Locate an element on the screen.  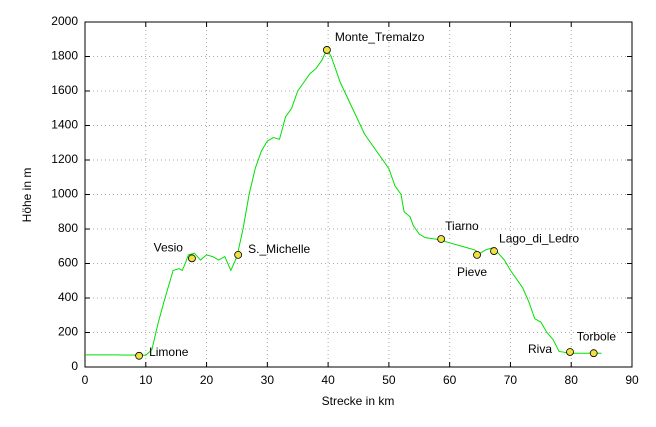
y-axis-label: Höhe in m is located at coordinates (27, 195).